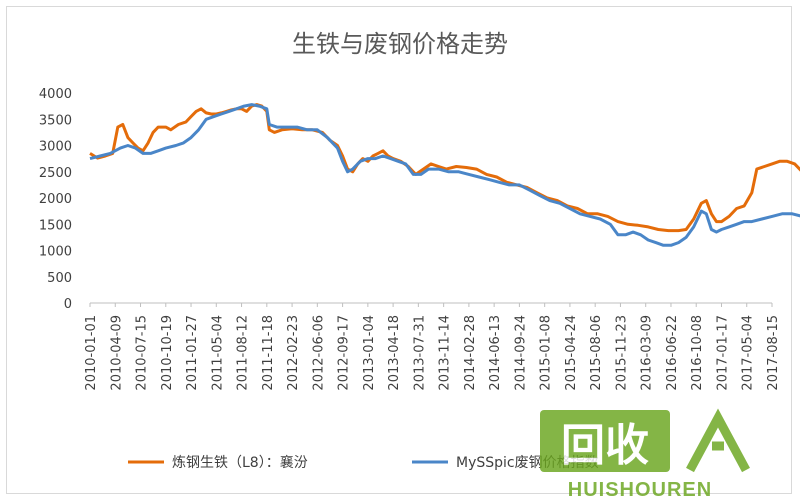 This screenshot has width=800, height=500. What do you see at coordinates (672, 353) in the screenshot?
I see `x-tick-label: 2016-06-22` at bounding box center [672, 353].